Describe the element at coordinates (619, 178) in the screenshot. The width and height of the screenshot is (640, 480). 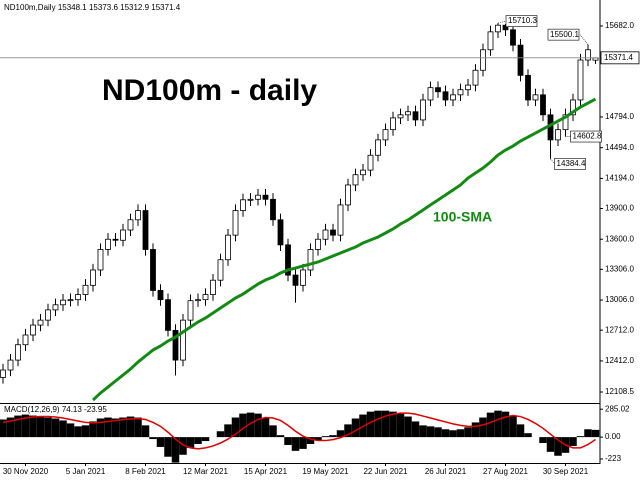
I see `y-tick-label: 14194.0` at that location.